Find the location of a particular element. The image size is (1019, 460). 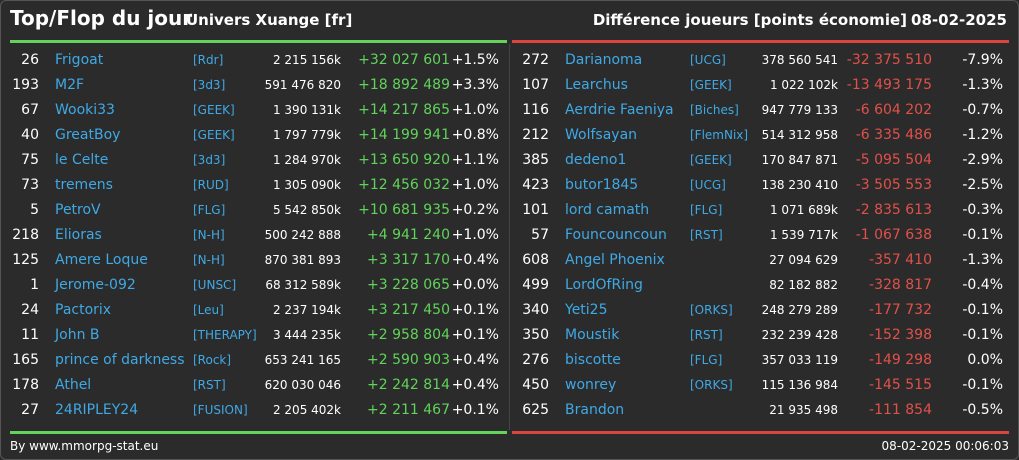

player-name-link: dedeno1 is located at coordinates (596, 160).